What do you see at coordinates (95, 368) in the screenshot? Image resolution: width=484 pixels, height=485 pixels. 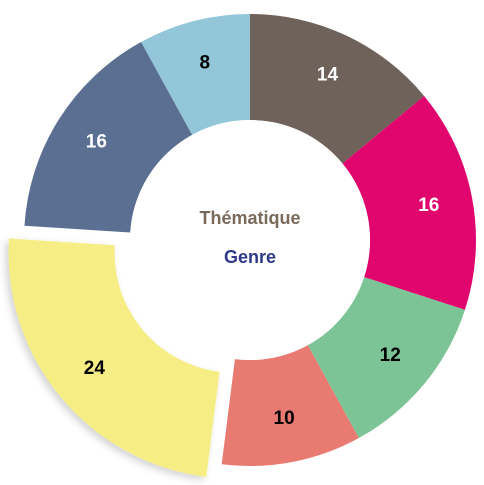 I see `data-label: 24` at bounding box center [95, 368].